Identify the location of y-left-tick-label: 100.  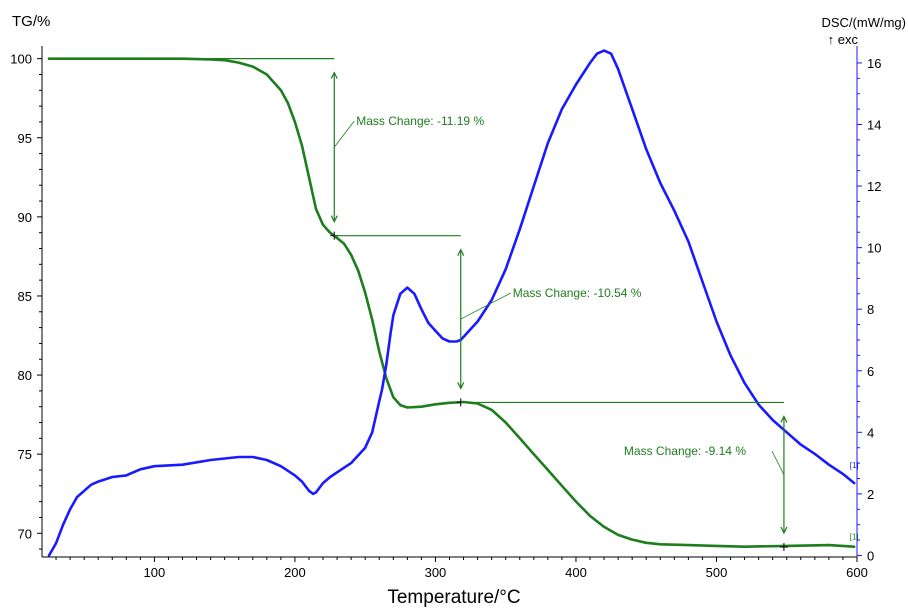
(21, 59).